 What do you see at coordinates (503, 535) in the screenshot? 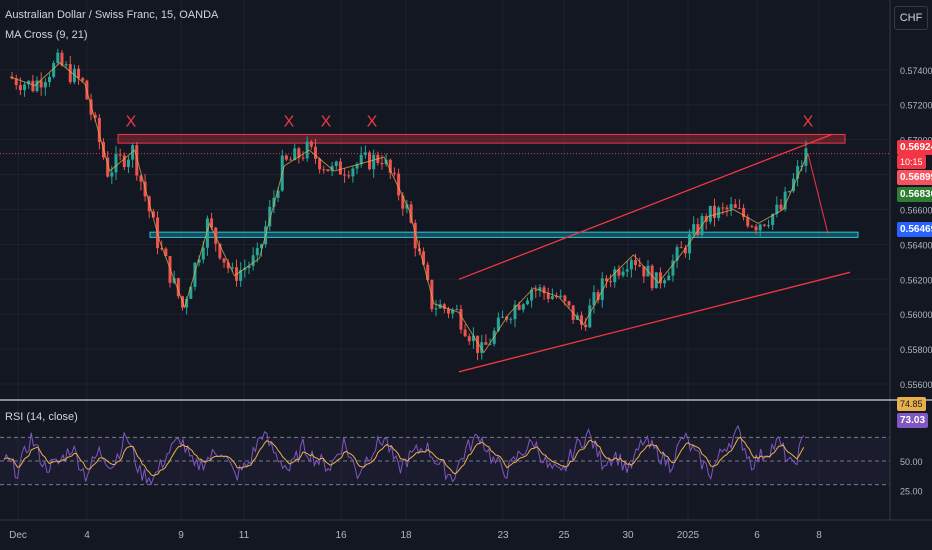
I see `x-tick-label: 23` at bounding box center [503, 535].